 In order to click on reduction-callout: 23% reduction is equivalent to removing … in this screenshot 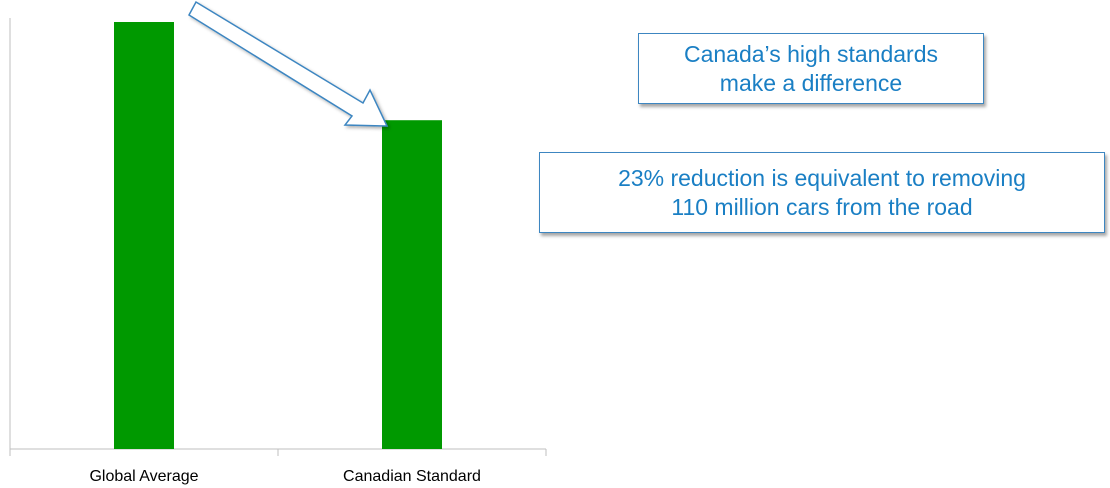, I will do `click(822, 192)`.